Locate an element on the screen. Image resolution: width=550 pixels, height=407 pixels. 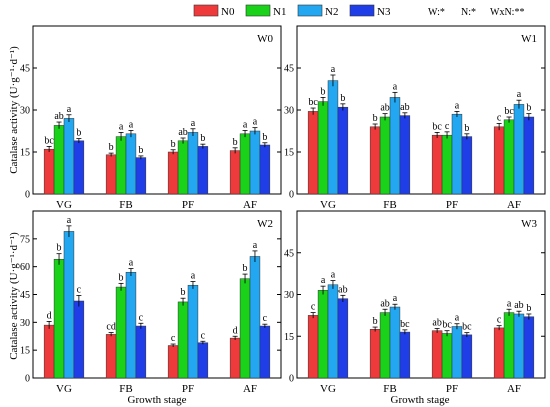
significance-note-3: WxN:** is located at coordinates (507, 12).